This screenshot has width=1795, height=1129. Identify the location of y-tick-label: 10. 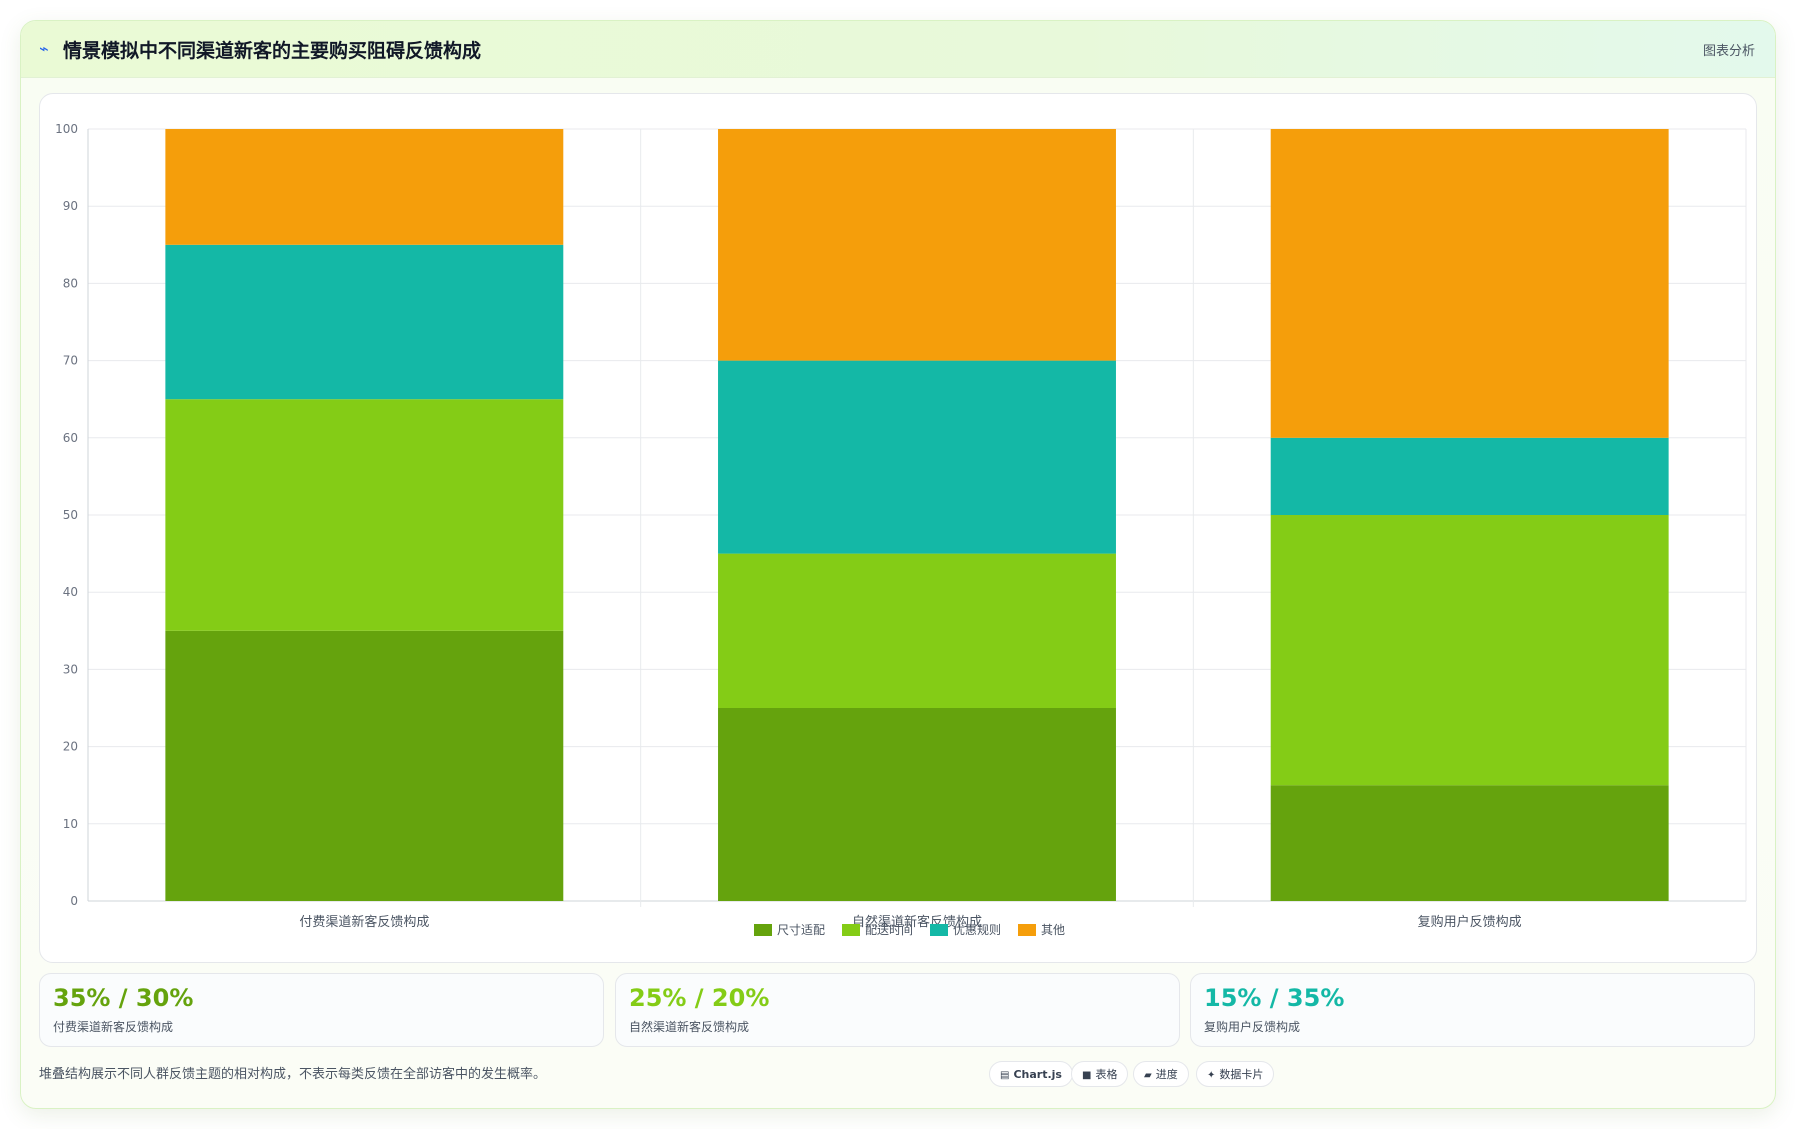
(70, 824).